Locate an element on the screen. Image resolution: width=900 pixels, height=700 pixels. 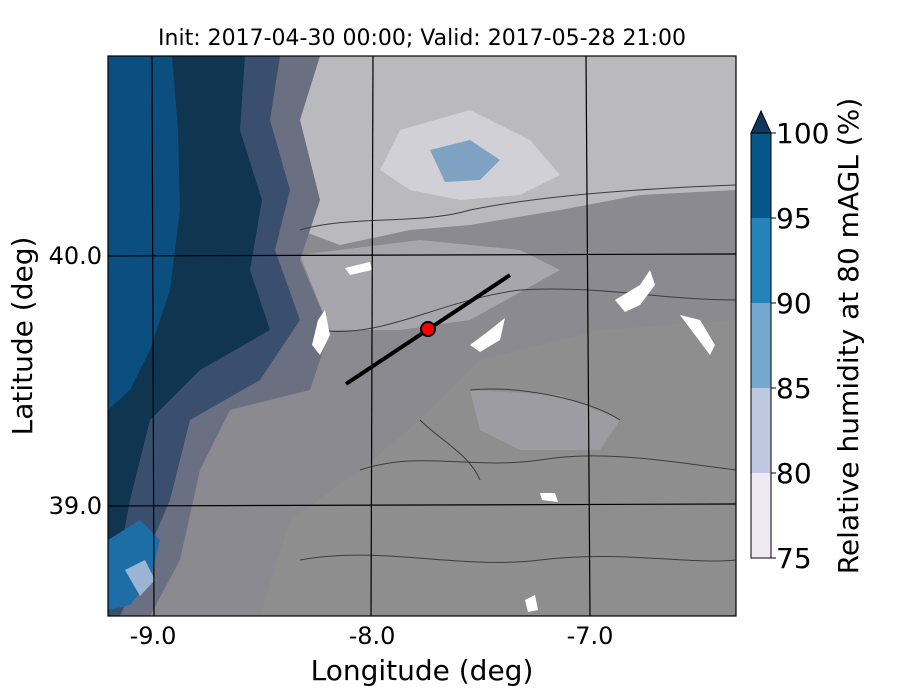
colorbar: 75 80 85 90 95 100 is located at coordinates (789, 342).